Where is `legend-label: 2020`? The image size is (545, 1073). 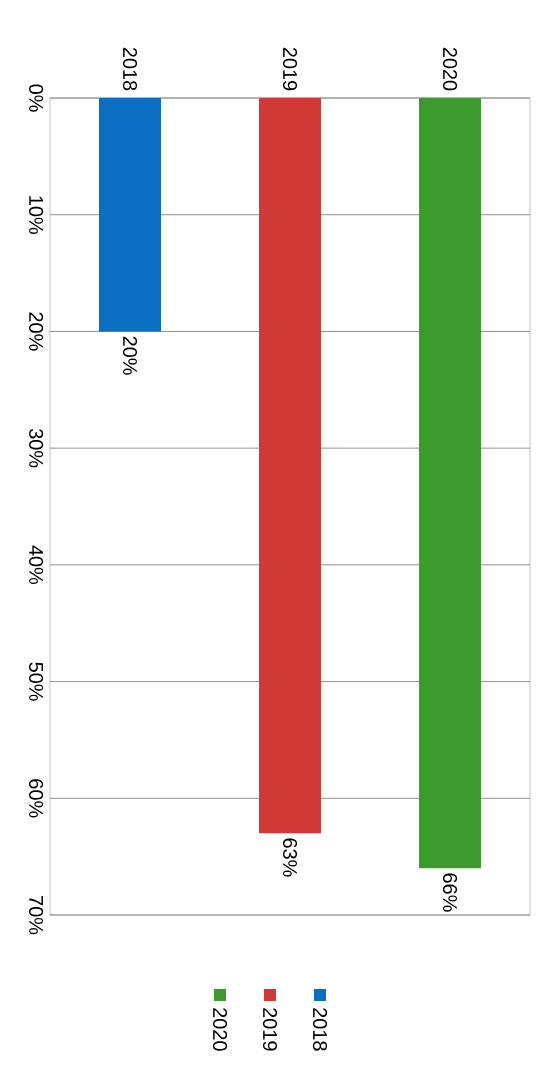 legend-label: 2020 is located at coordinates (220, 1029).